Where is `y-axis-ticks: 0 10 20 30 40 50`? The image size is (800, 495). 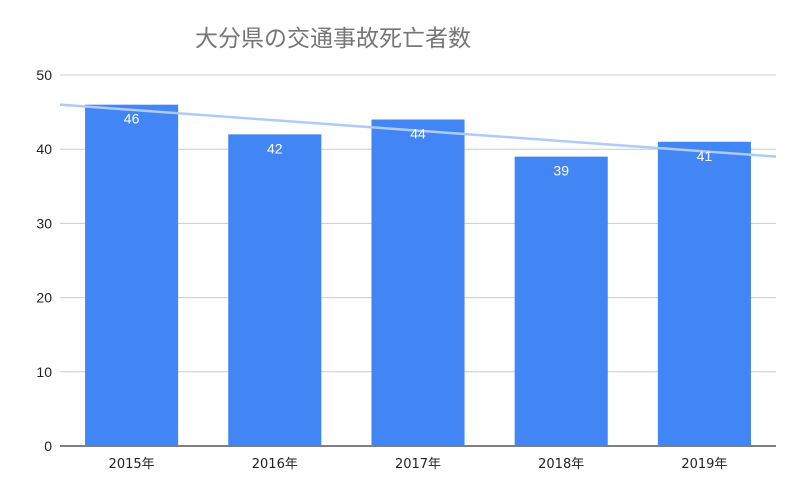
y-axis-ticks: 0 10 20 30 40 50 is located at coordinates (44, 260).